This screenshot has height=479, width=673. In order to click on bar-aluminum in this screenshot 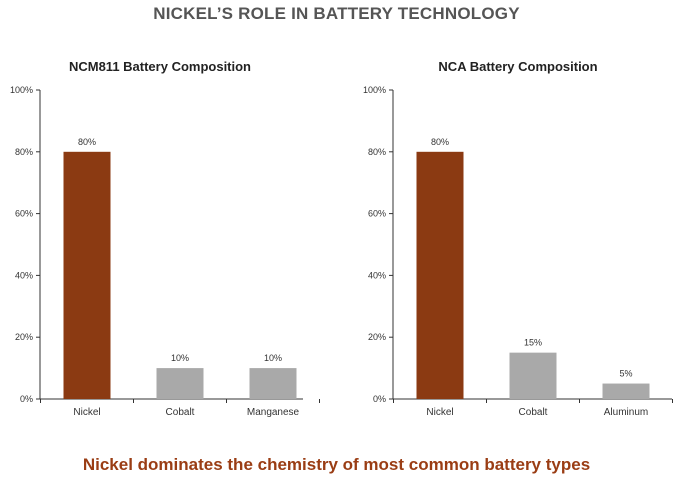, I will do `click(626, 391)`.